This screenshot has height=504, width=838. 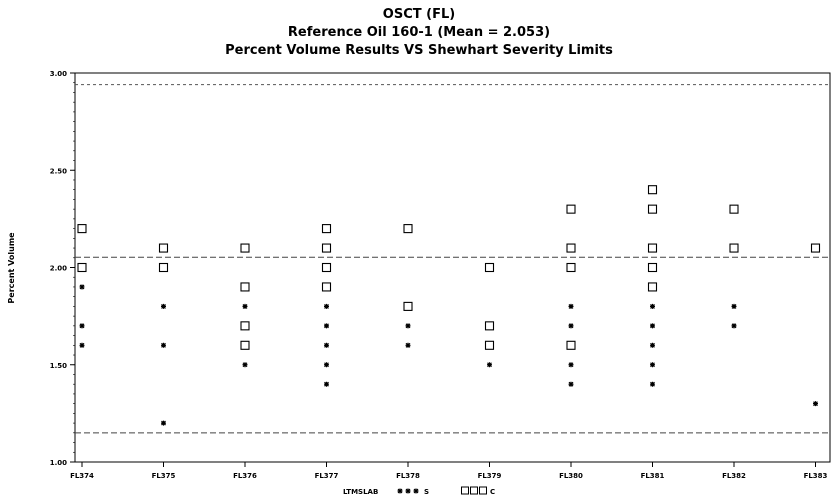 What do you see at coordinates (327, 476) in the screenshot?
I see `x-tick-label: FL377` at bounding box center [327, 476].